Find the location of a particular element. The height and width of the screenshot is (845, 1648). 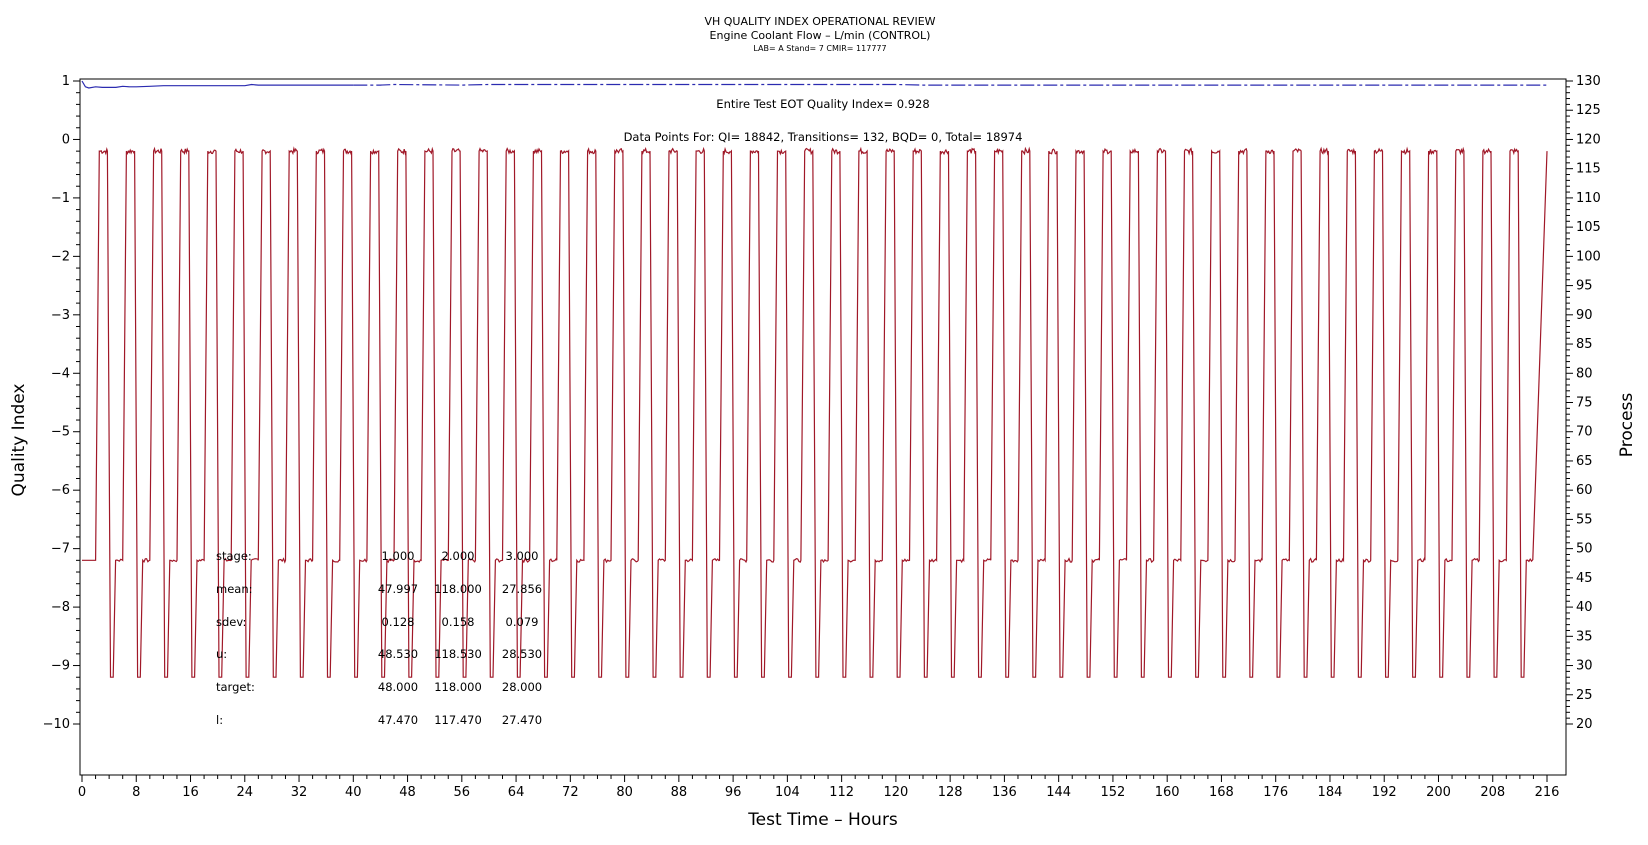

y-right-tick-label: 20 is located at coordinates (1584, 724).